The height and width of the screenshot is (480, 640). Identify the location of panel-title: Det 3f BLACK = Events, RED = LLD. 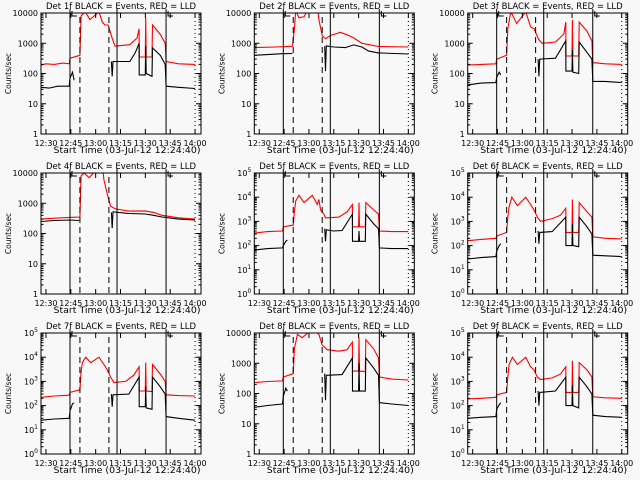
(548, 7).